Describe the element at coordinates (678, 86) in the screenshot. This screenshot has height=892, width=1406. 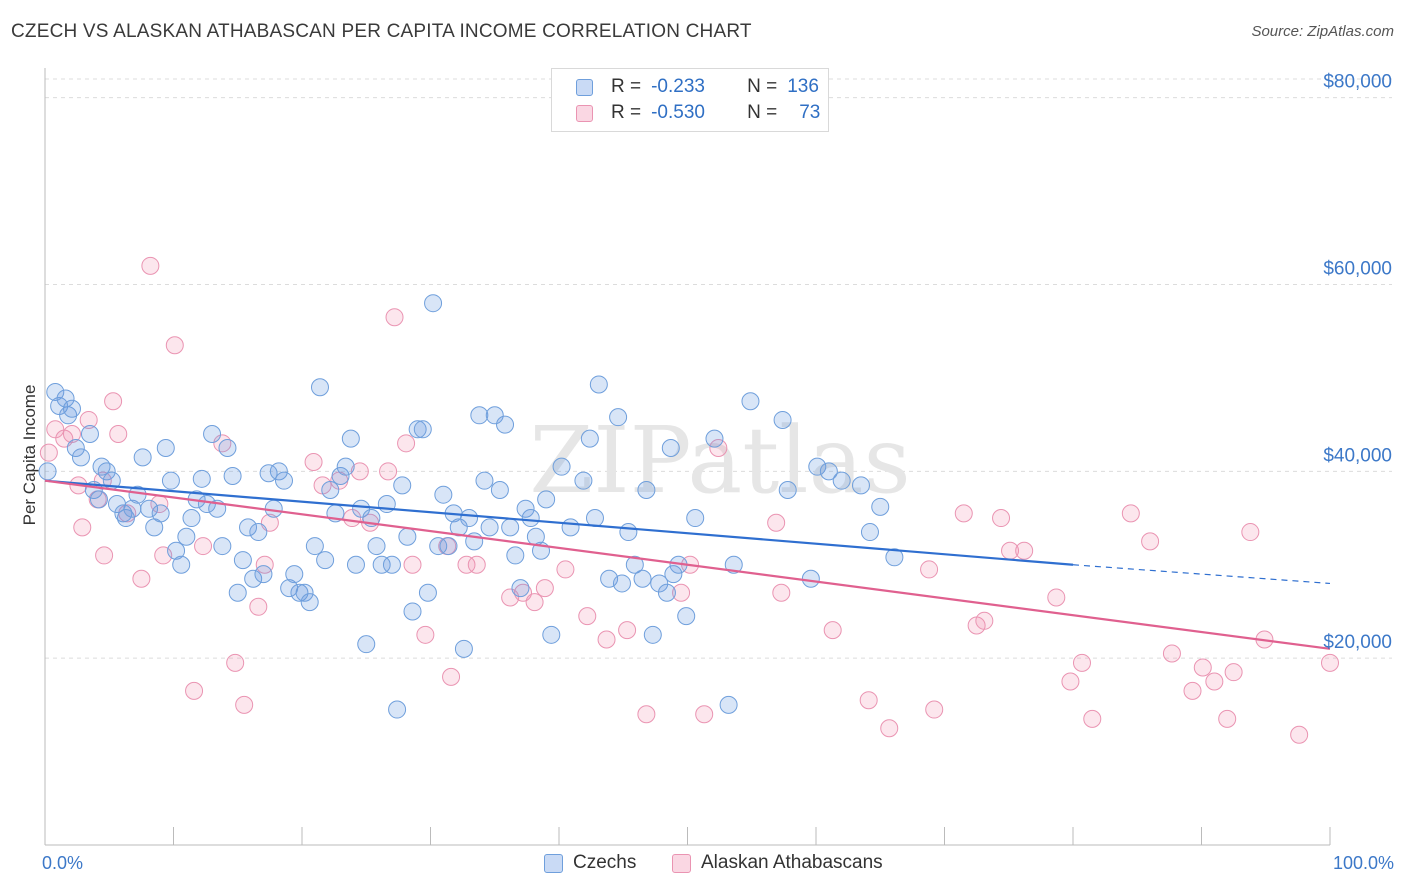
I see `legend-r-value: -0.233` at that location.